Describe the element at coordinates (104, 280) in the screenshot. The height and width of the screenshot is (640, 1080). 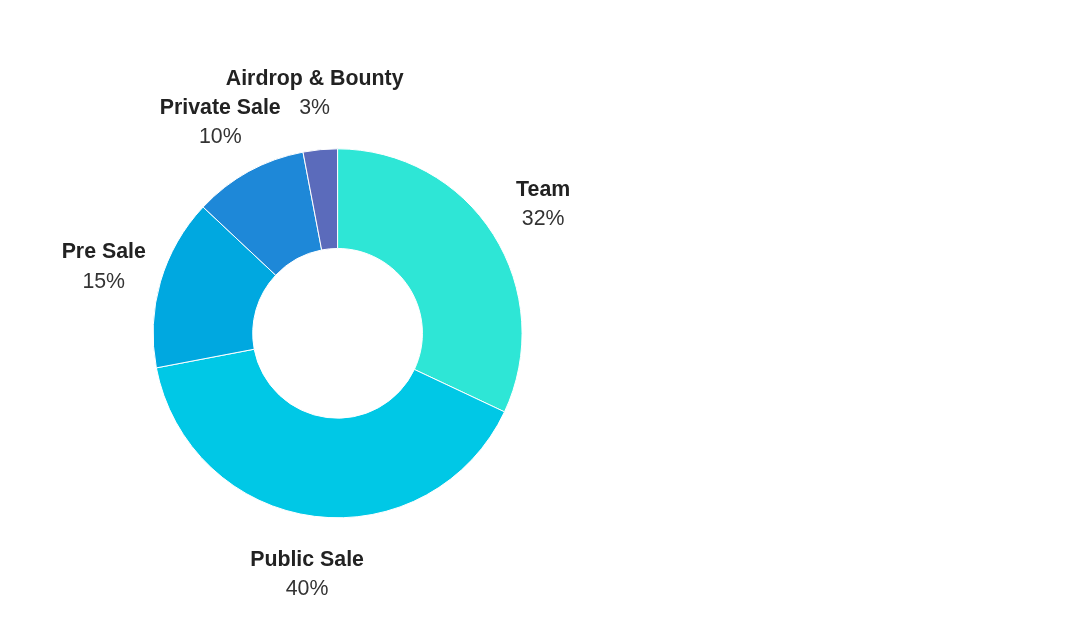
I see `data-label: 15%` at that location.